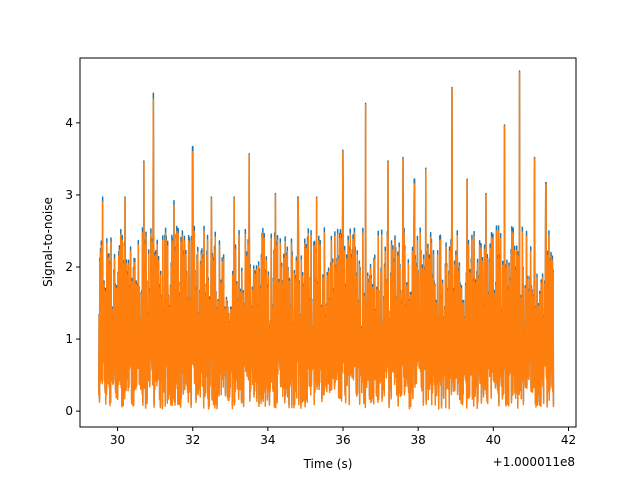 This screenshot has width=640, height=480. Describe the element at coordinates (568, 440) in the screenshot. I see `x-tick-label: 42` at that location.